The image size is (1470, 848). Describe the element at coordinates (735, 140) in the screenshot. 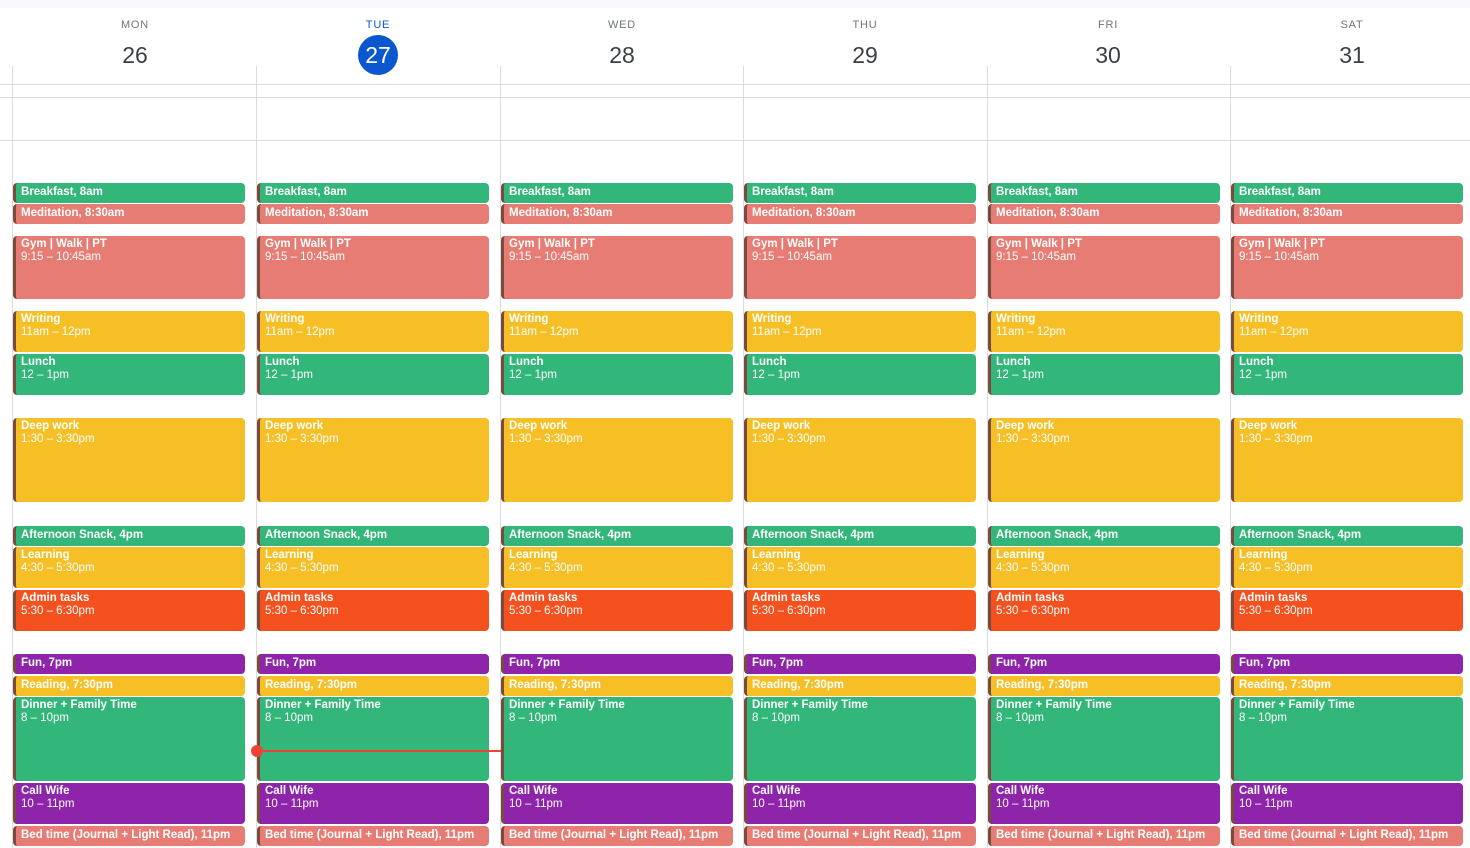

I see `grid-row-line` at that location.